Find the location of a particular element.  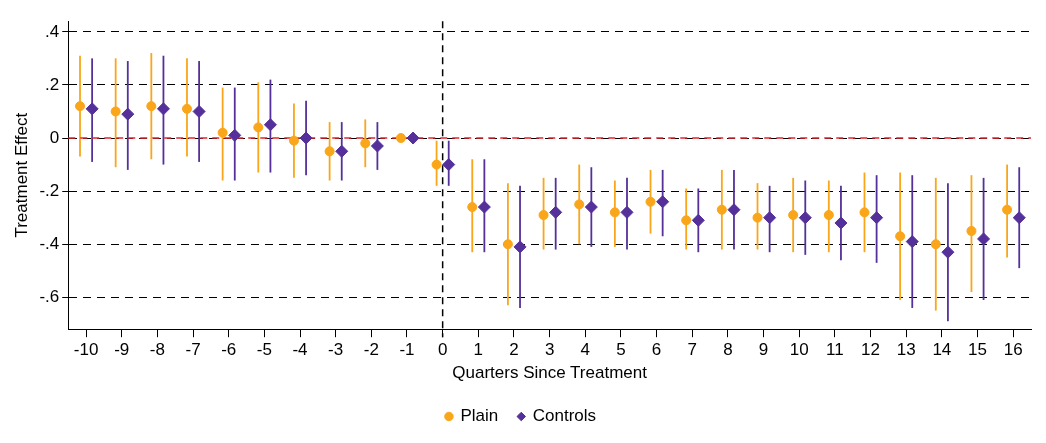

x-tick-label: 5 is located at coordinates (621, 350).